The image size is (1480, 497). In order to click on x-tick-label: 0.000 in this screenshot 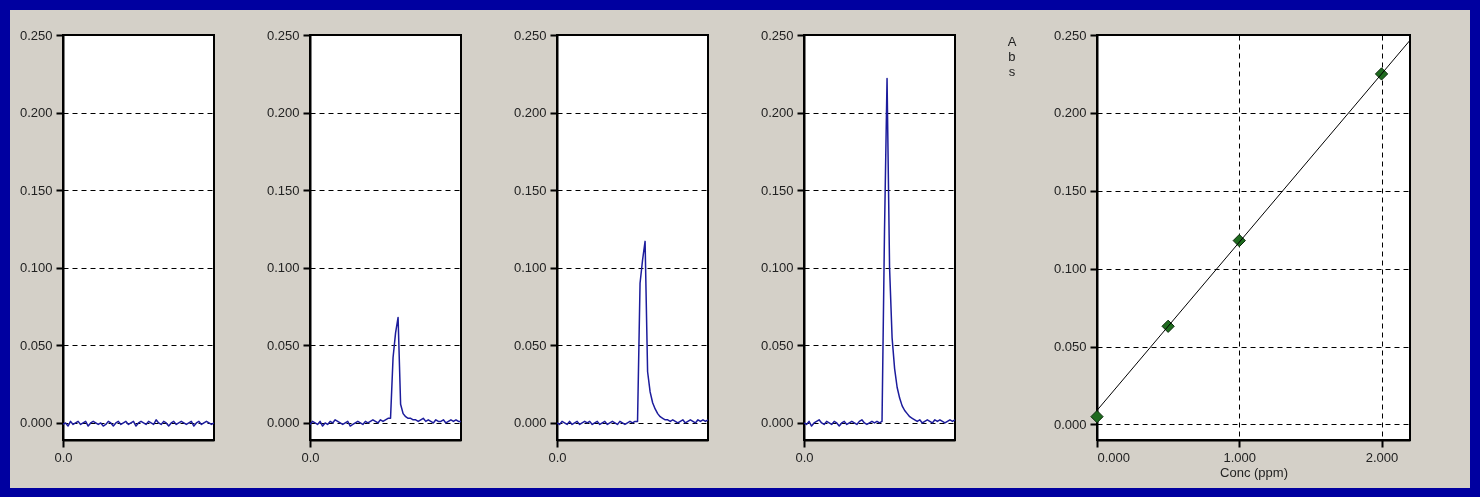, I will do `click(1114, 457)`.